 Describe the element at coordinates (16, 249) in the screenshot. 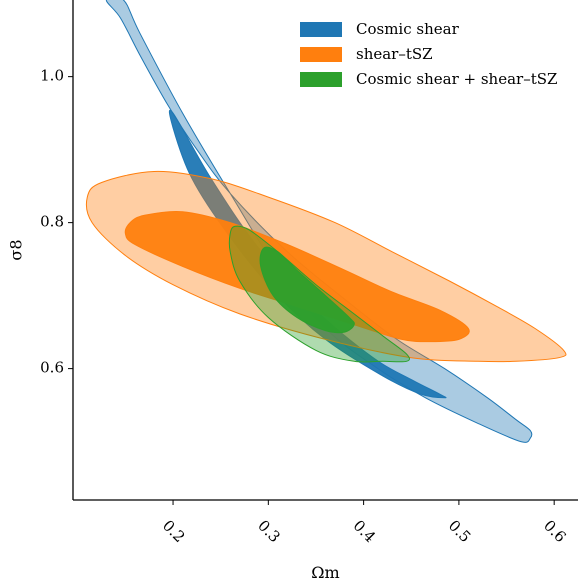

I see `y-axis-label: σ8` at that location.